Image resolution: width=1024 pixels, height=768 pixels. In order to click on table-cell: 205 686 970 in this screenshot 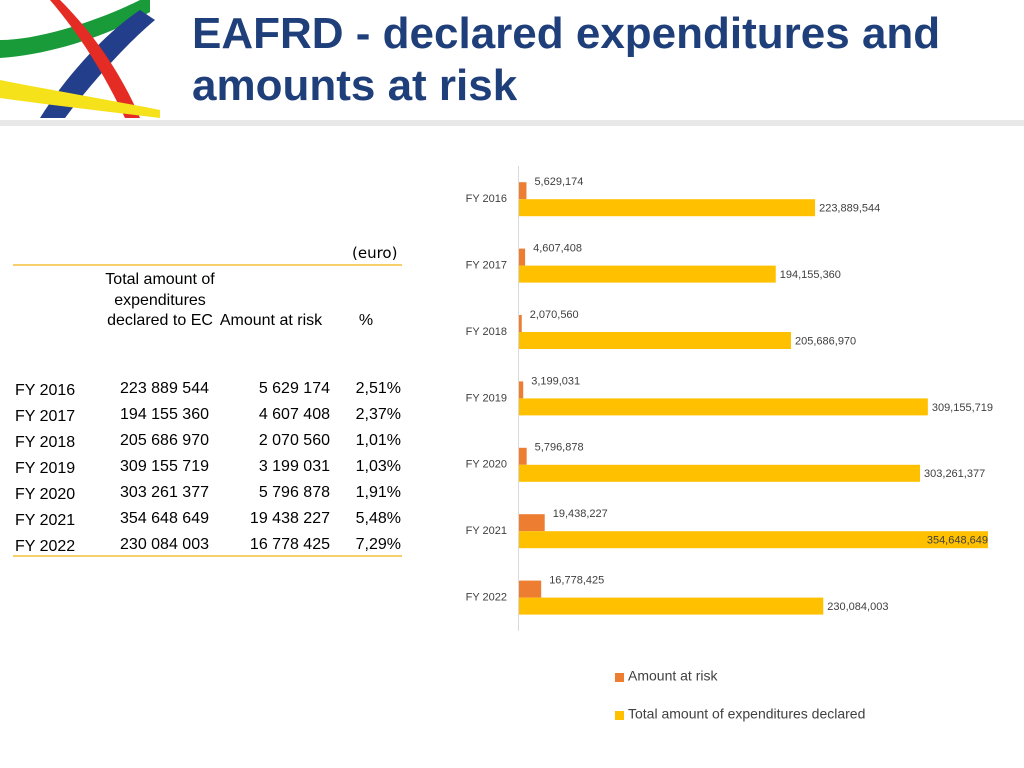, I will do `click(164, 440)`.